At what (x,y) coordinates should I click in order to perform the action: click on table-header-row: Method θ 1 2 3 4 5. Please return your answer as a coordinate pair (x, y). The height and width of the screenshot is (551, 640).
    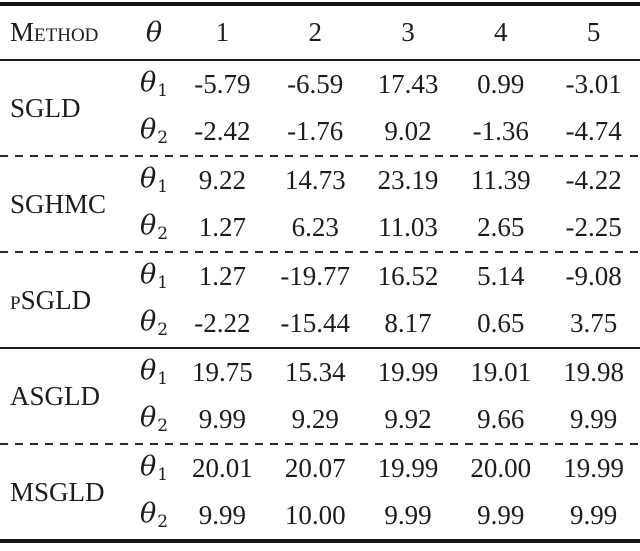
    Looking at the image, I should click on (320, 32).